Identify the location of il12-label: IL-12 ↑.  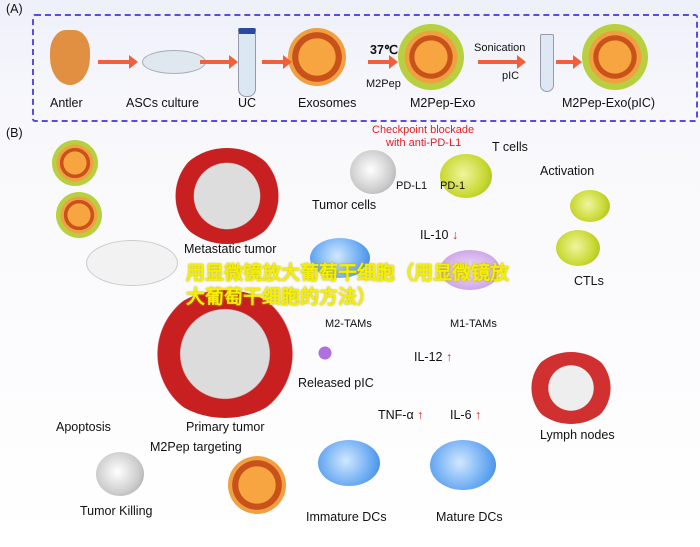
(433, 357).